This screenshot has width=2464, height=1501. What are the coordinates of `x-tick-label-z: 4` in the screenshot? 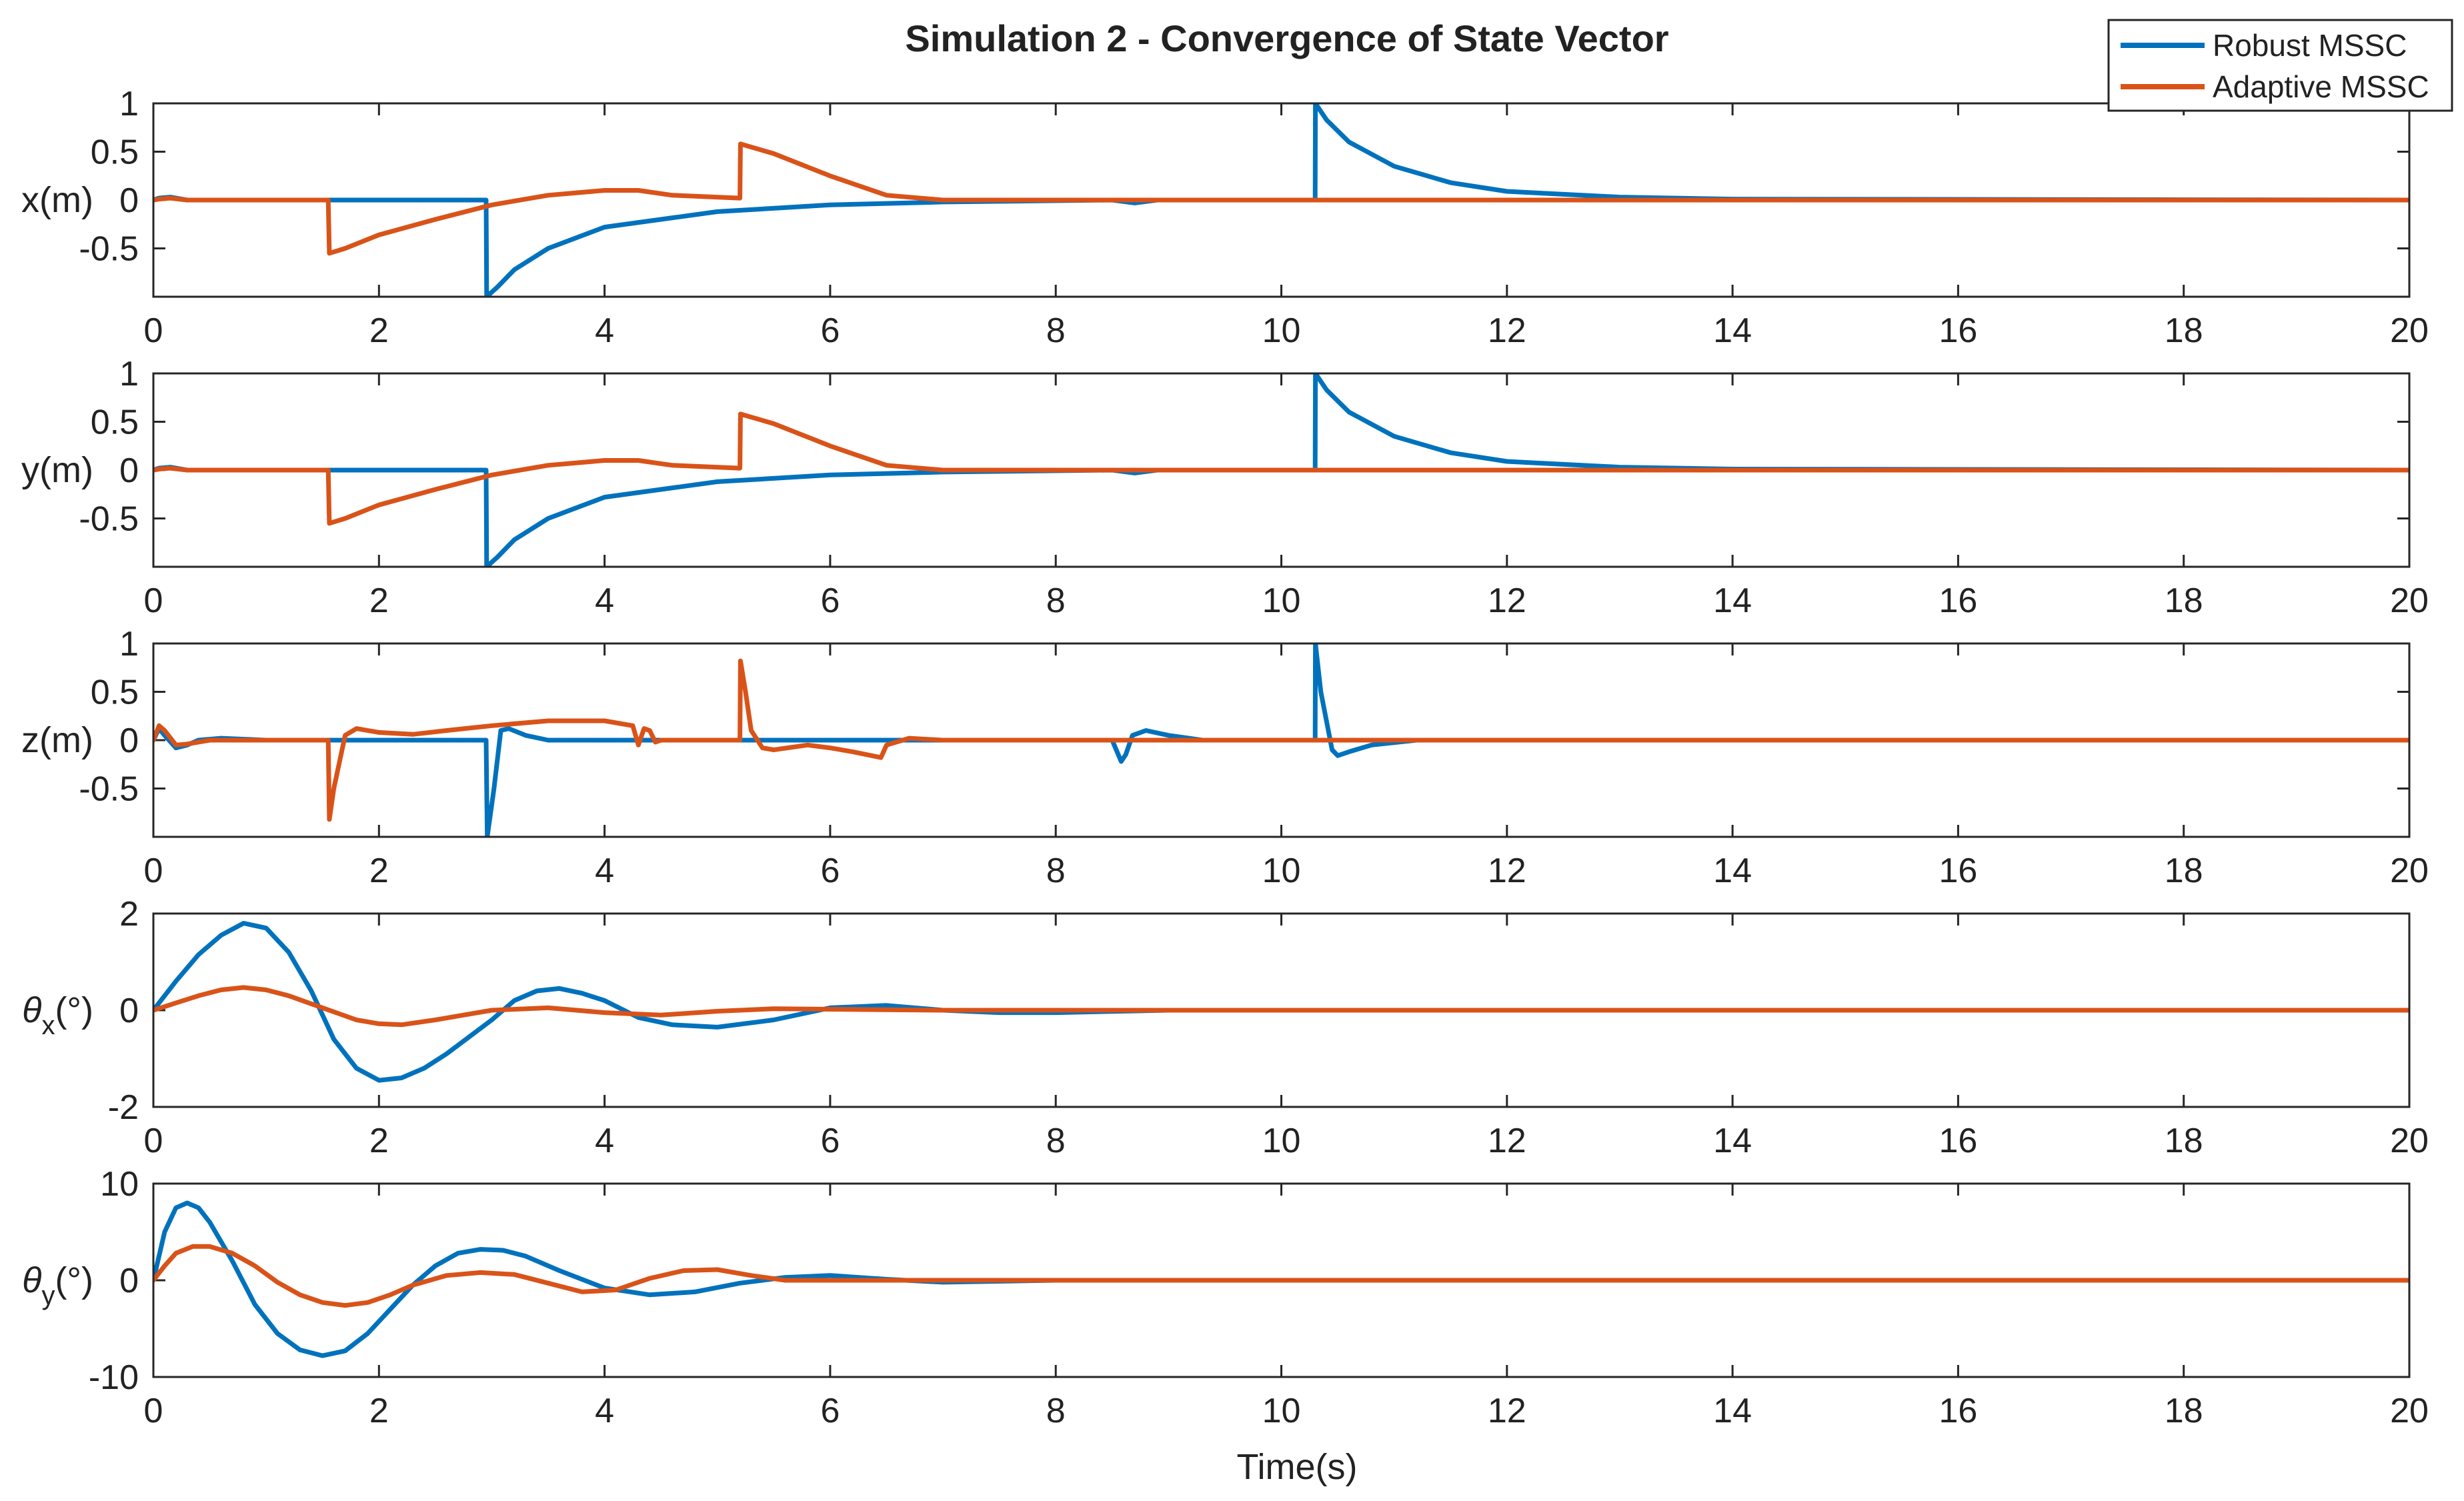 It's located at (604, 871).